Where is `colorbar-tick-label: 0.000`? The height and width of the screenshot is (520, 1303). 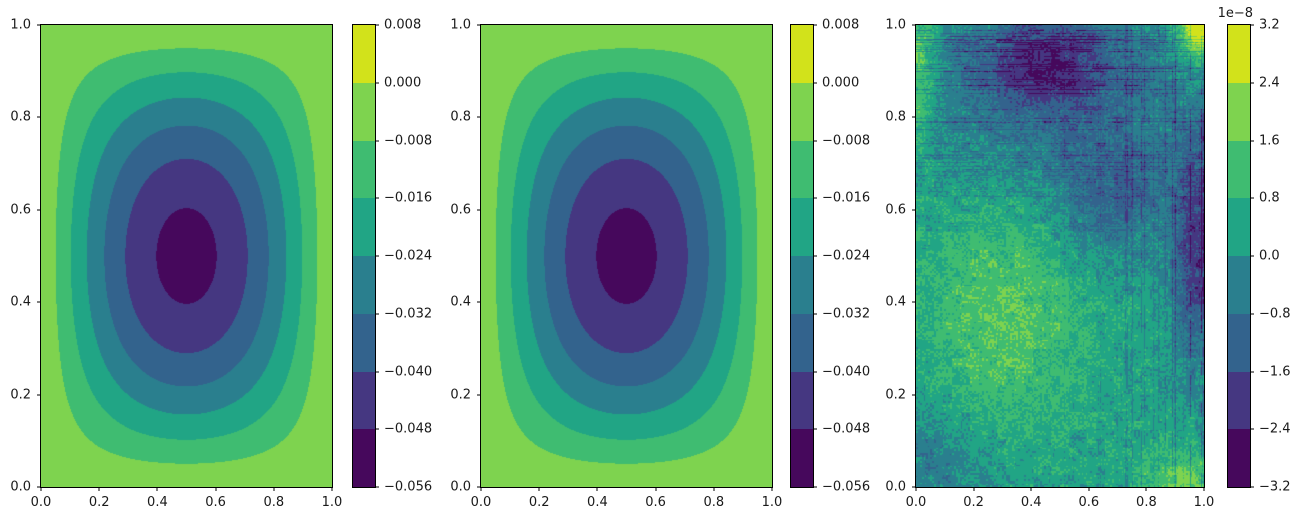 colorbar-tick-label: 0.000 is located at coordinates (841, 83).